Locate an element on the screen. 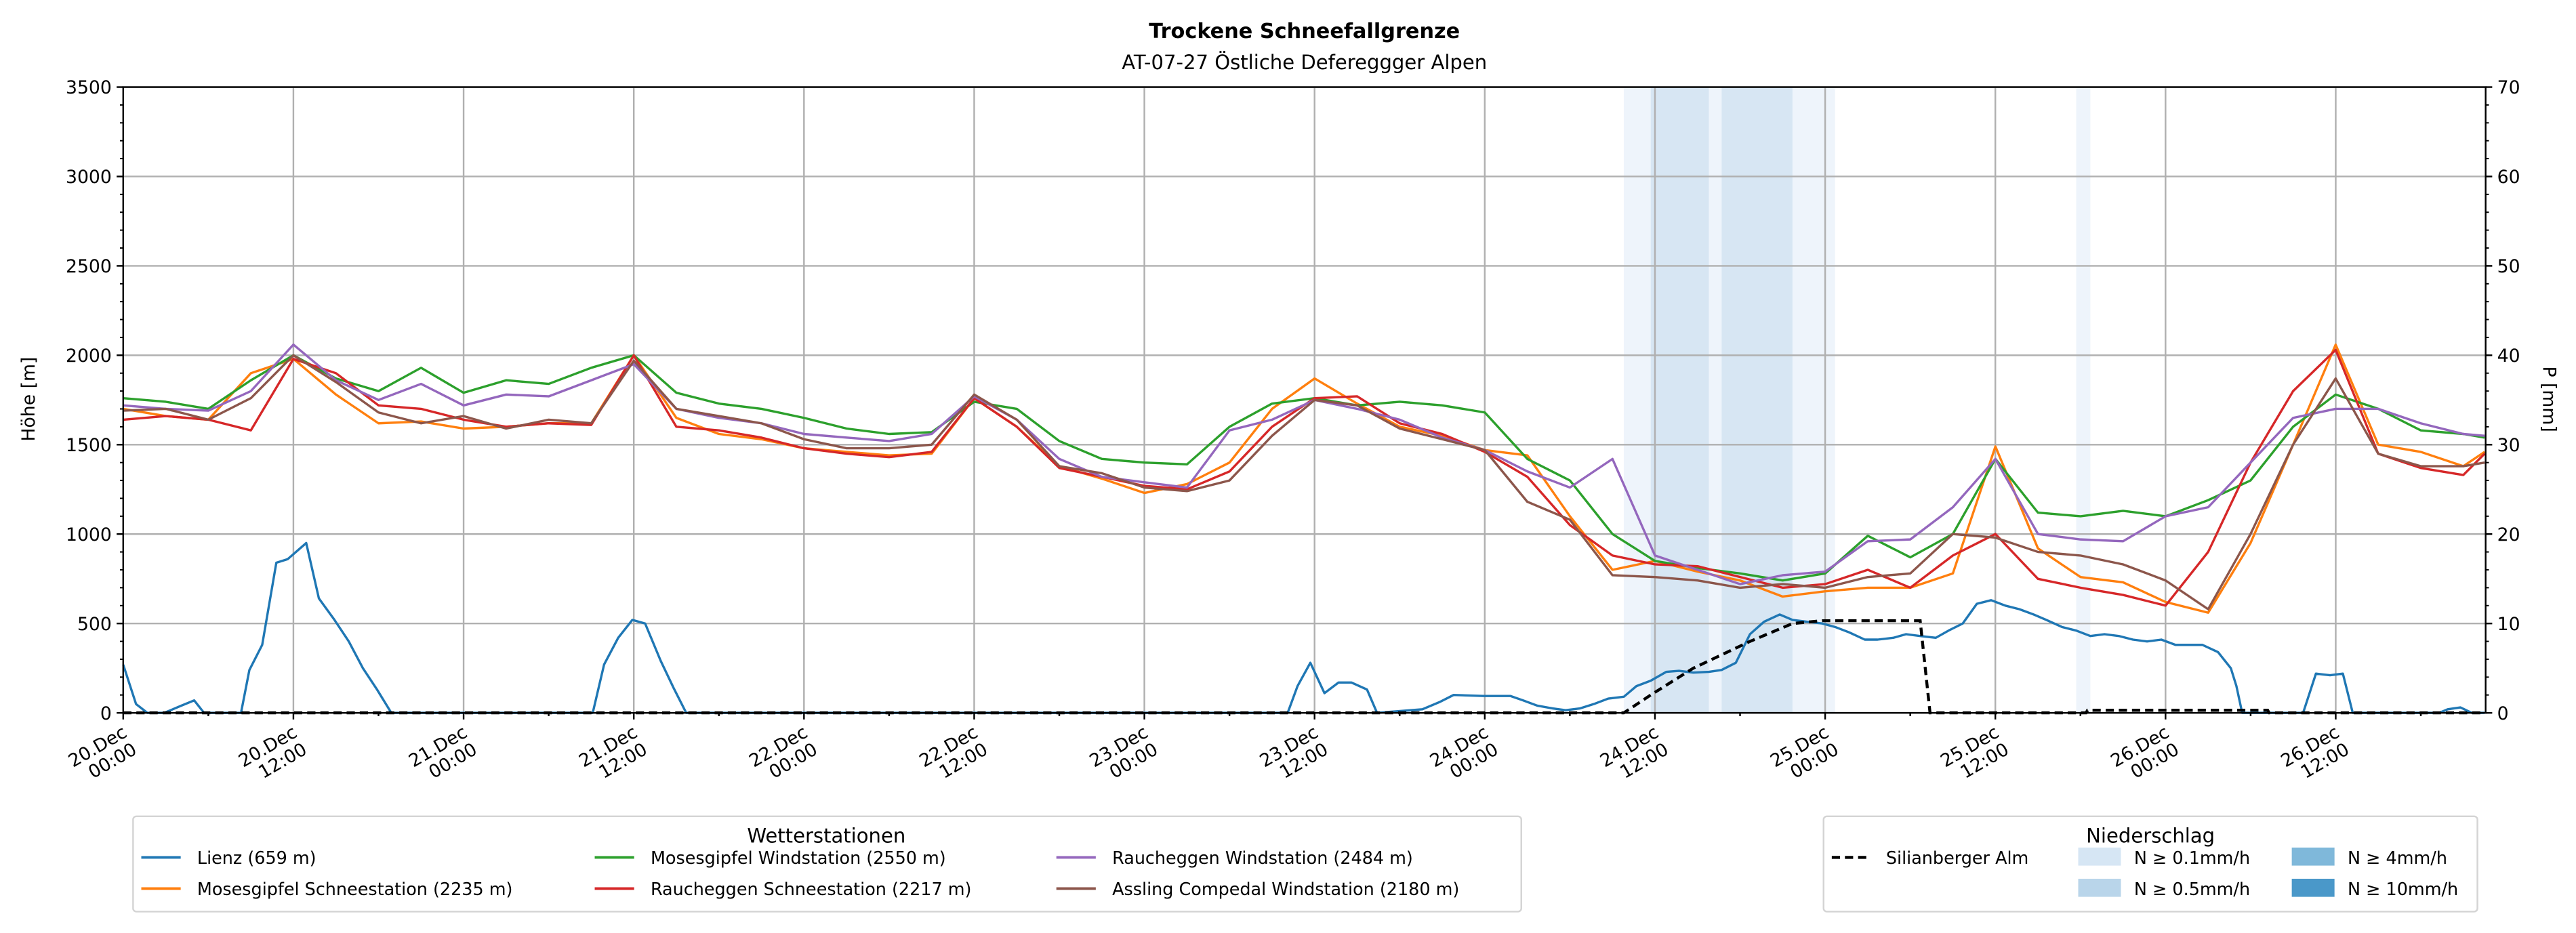  x-tick-label: 22.Dec12:00 is located at coordinates (954, 755).